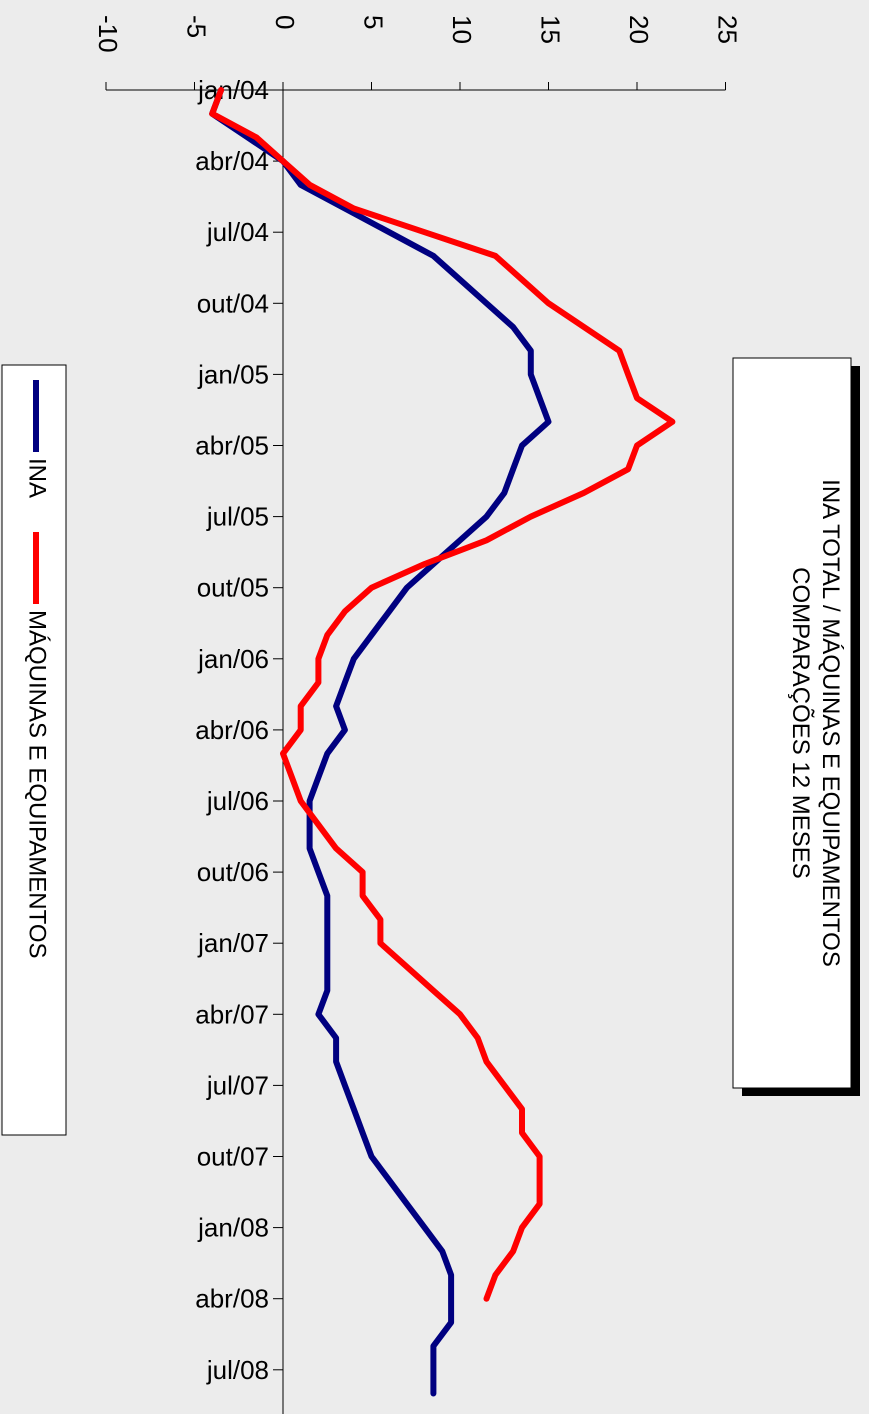 The image size is (869, 1414). What do you see at coordinates (830, 723) in the screenshot?
I see `chart-title-line: INA TOTAL / MÁQUINAS E EQUIPAMENTOS` at bounding box center [830, 723].